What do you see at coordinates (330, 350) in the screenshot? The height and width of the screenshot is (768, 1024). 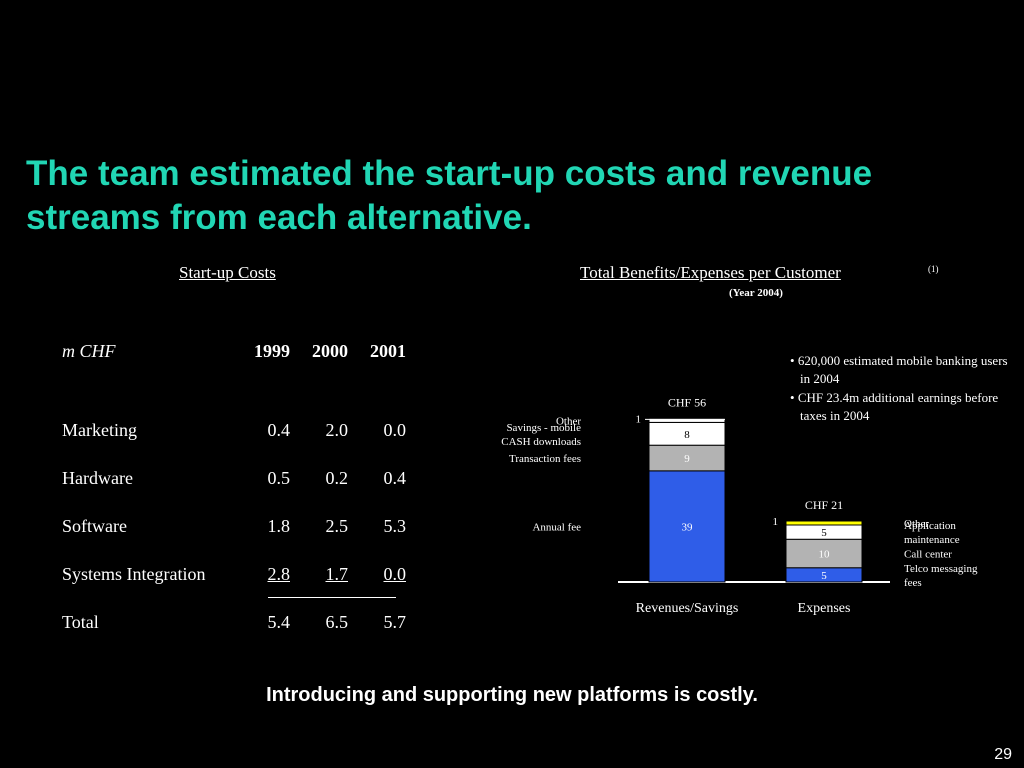 I see `year-header: 2000` at bounding box center [330, 350].